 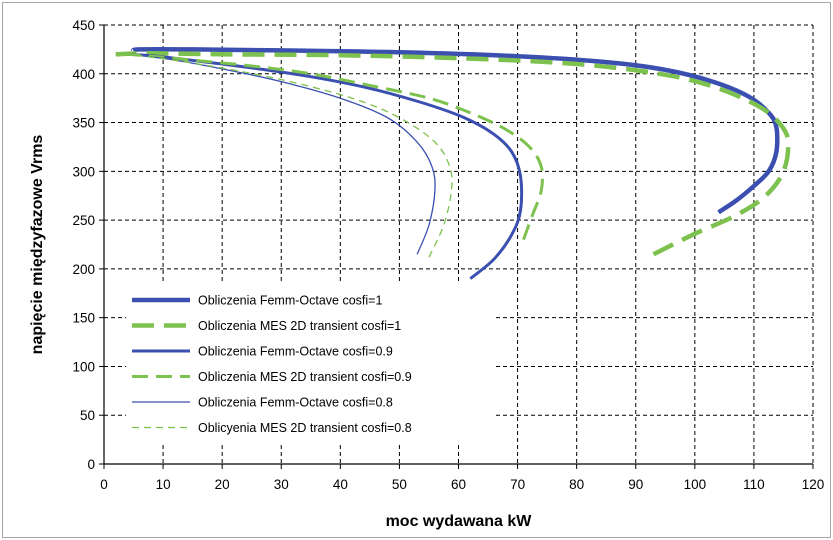 What do you see at coordinates (83, 25) in the screenshot?
I see `y-tick-label: 450` at bounding box center [83, 25].